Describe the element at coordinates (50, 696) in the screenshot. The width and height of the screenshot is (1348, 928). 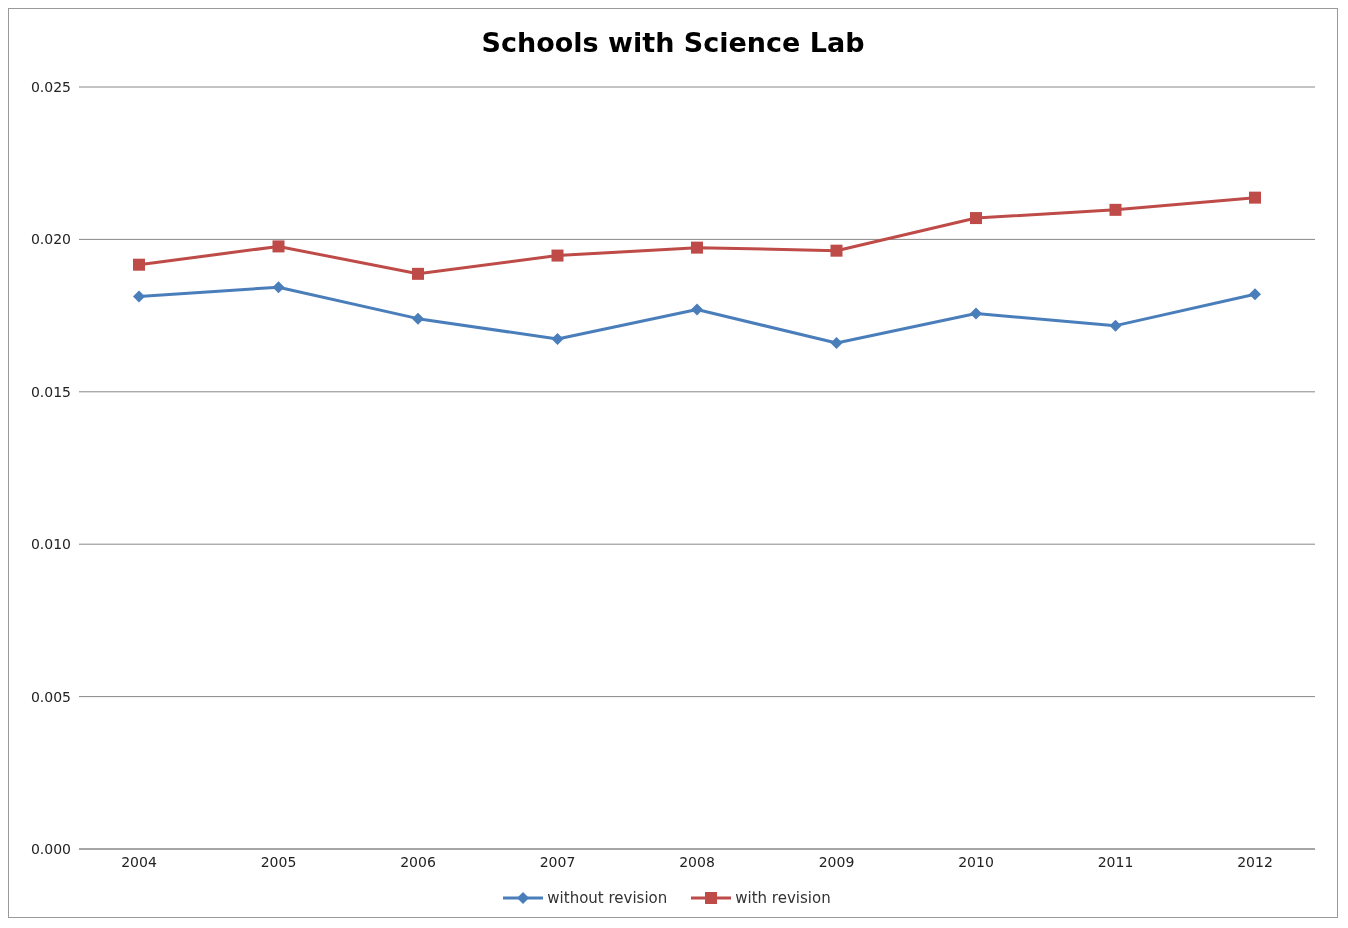
I see `y-tick-label: 0.005` at that location.